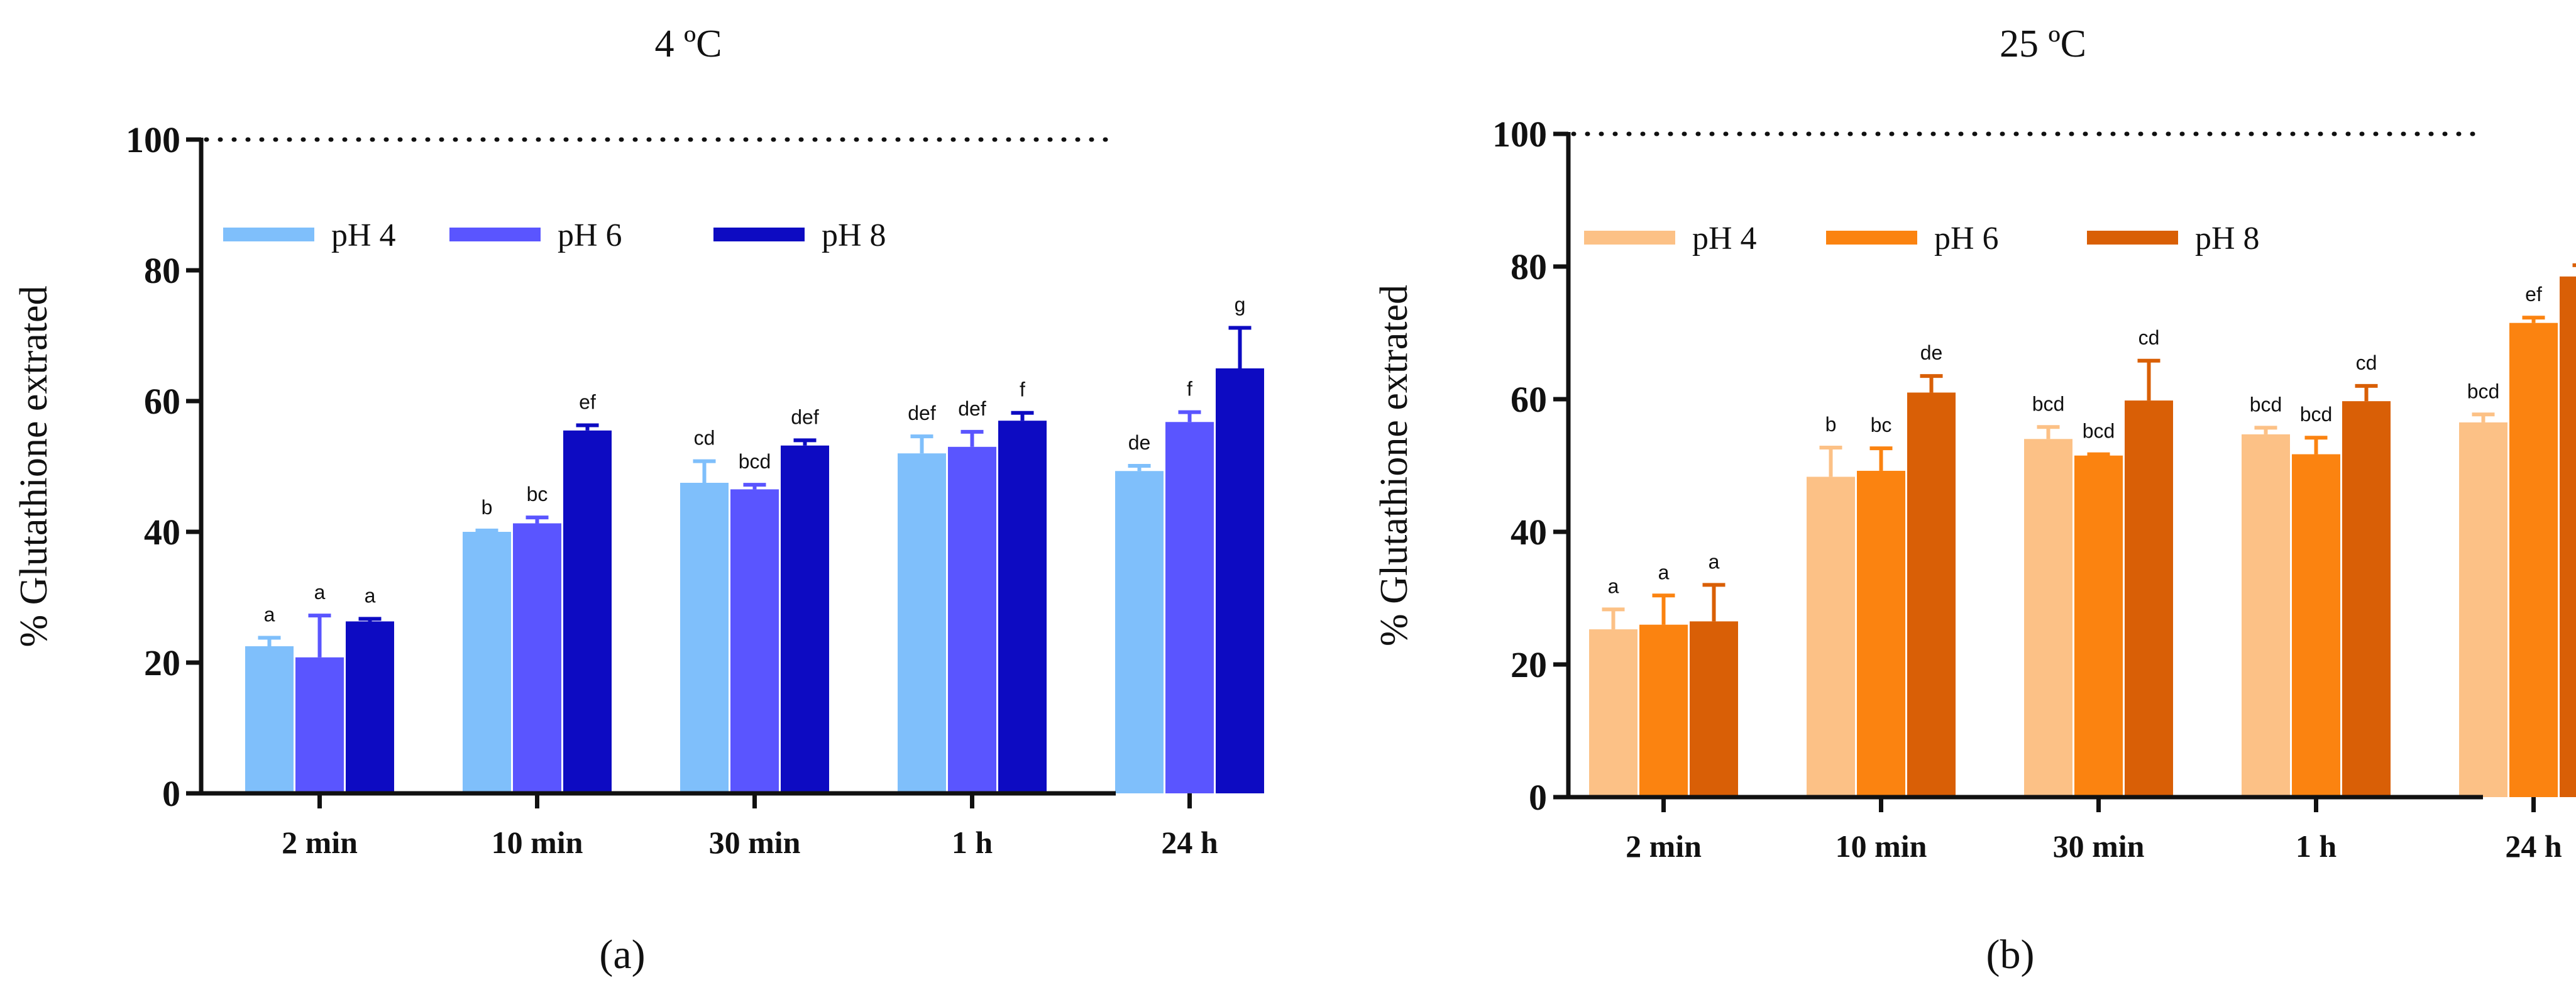 The width and height of the screenshot is (2576, 992). Describe the element at coordinates (2011, 955) in the screenshot. I see `panel-label: (b)` at that location.